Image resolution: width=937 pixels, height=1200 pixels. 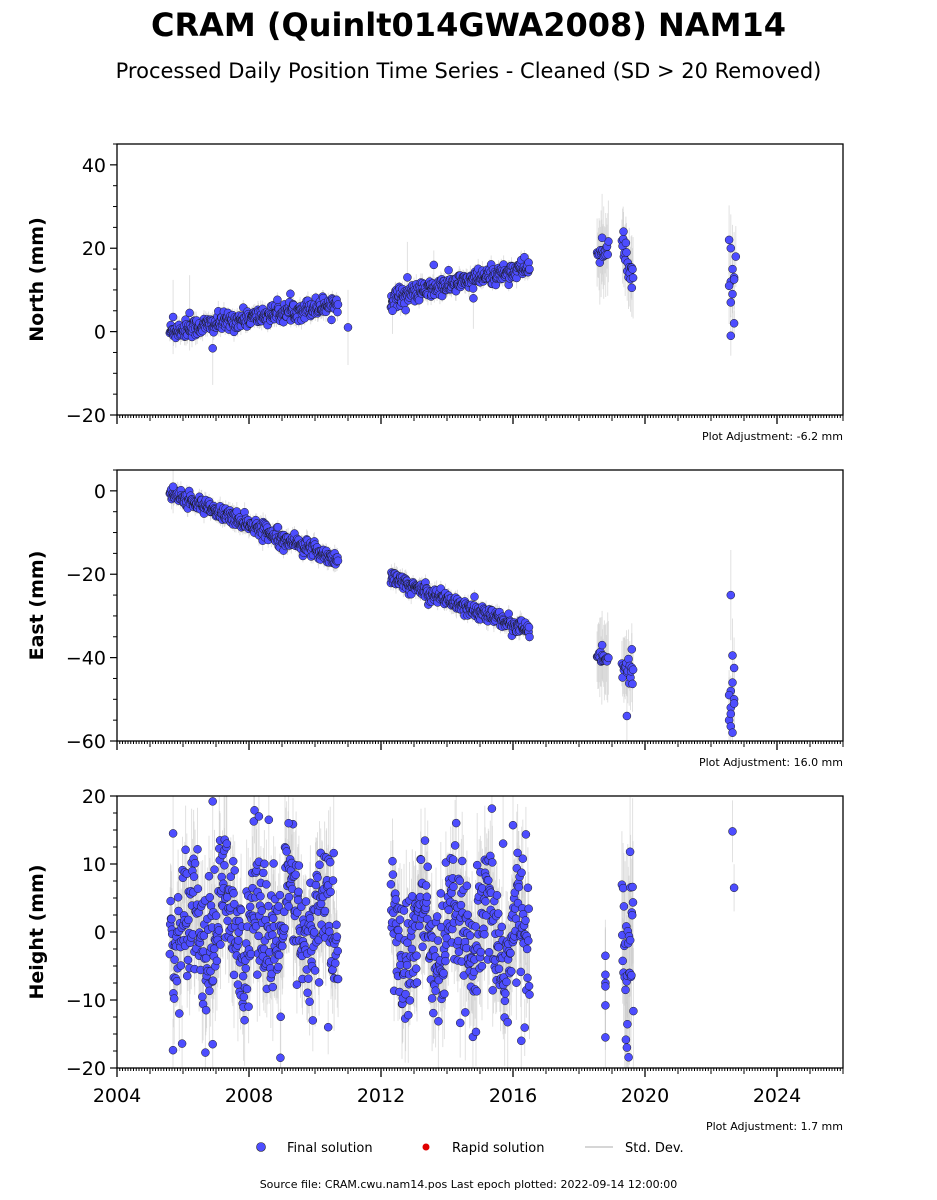 What do you see at coordinates (100, 492) in the screenshot?
I see `y-tick-label: 0` at bounding box center [100, 492].